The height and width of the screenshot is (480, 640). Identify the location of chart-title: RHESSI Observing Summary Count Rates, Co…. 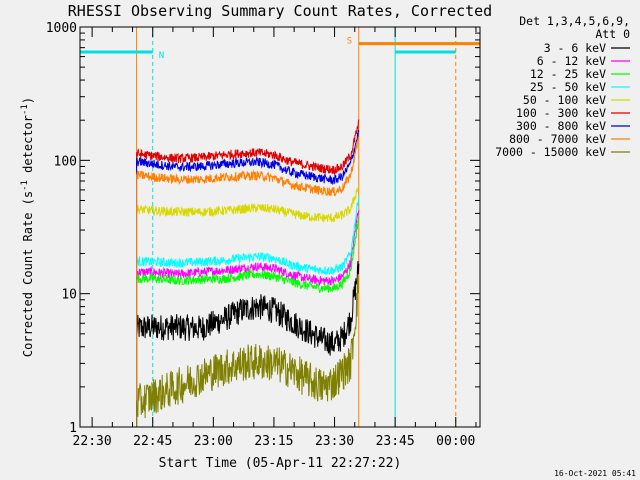
(280, 11).